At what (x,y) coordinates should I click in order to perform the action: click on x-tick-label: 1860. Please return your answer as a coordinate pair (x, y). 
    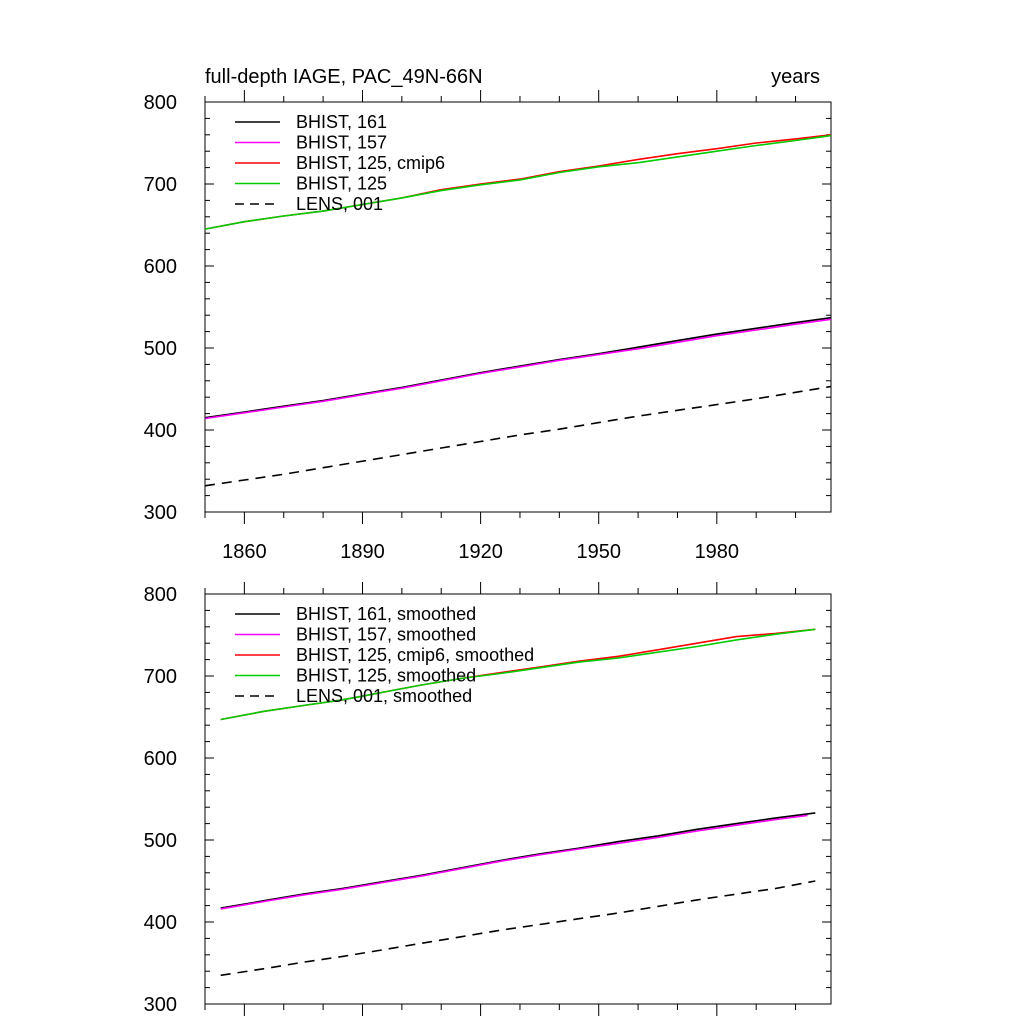
    Looking at the image, I should click on (244, 552).